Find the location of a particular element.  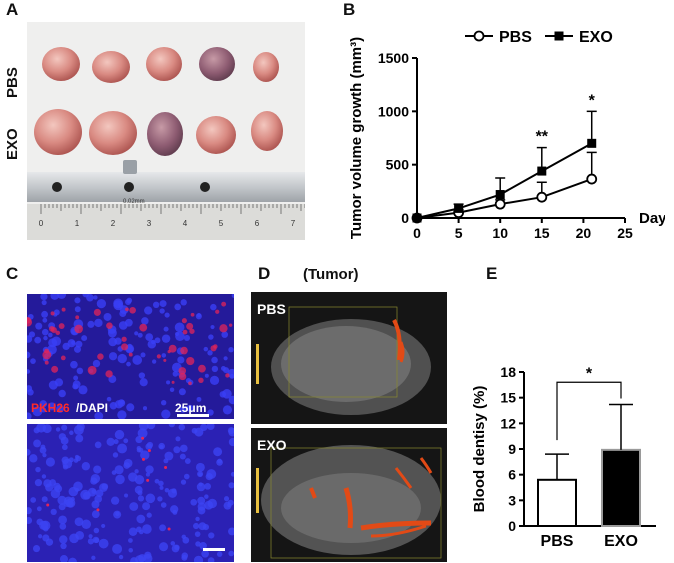

fluorescence-bottom-drawing is located at coordinates (130, 493).